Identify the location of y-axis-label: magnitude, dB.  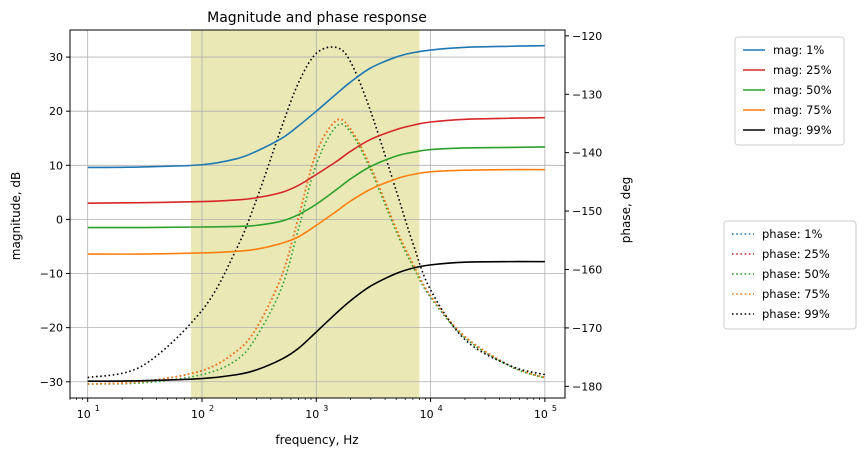
(16, 216).